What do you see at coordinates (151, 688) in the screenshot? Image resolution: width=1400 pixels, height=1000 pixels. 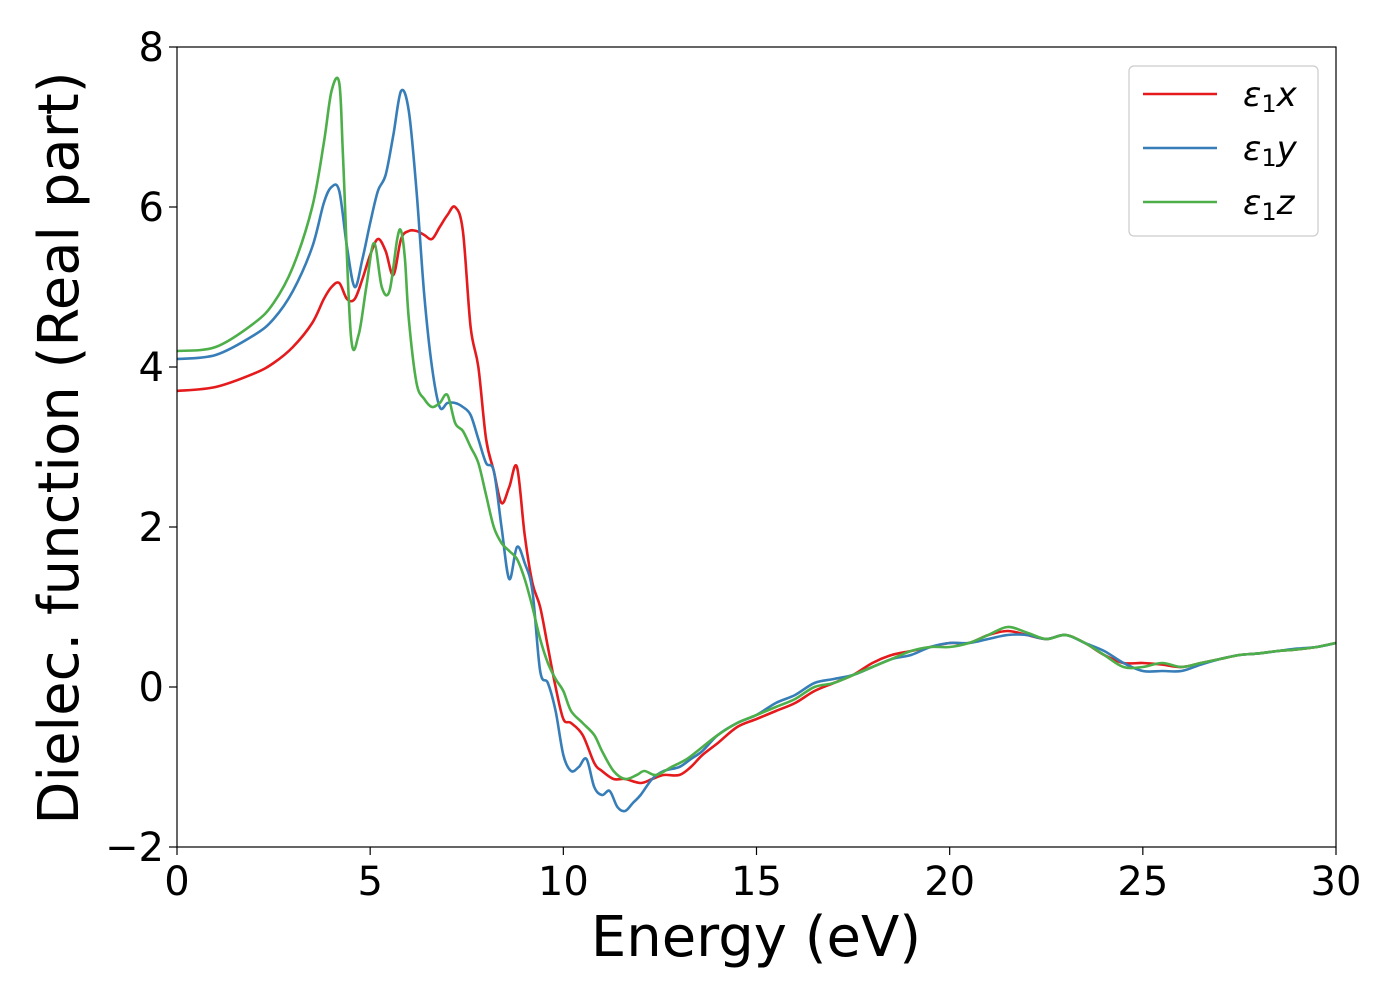 I see `y-tick-label: 0` at bounding box center [151, 688].